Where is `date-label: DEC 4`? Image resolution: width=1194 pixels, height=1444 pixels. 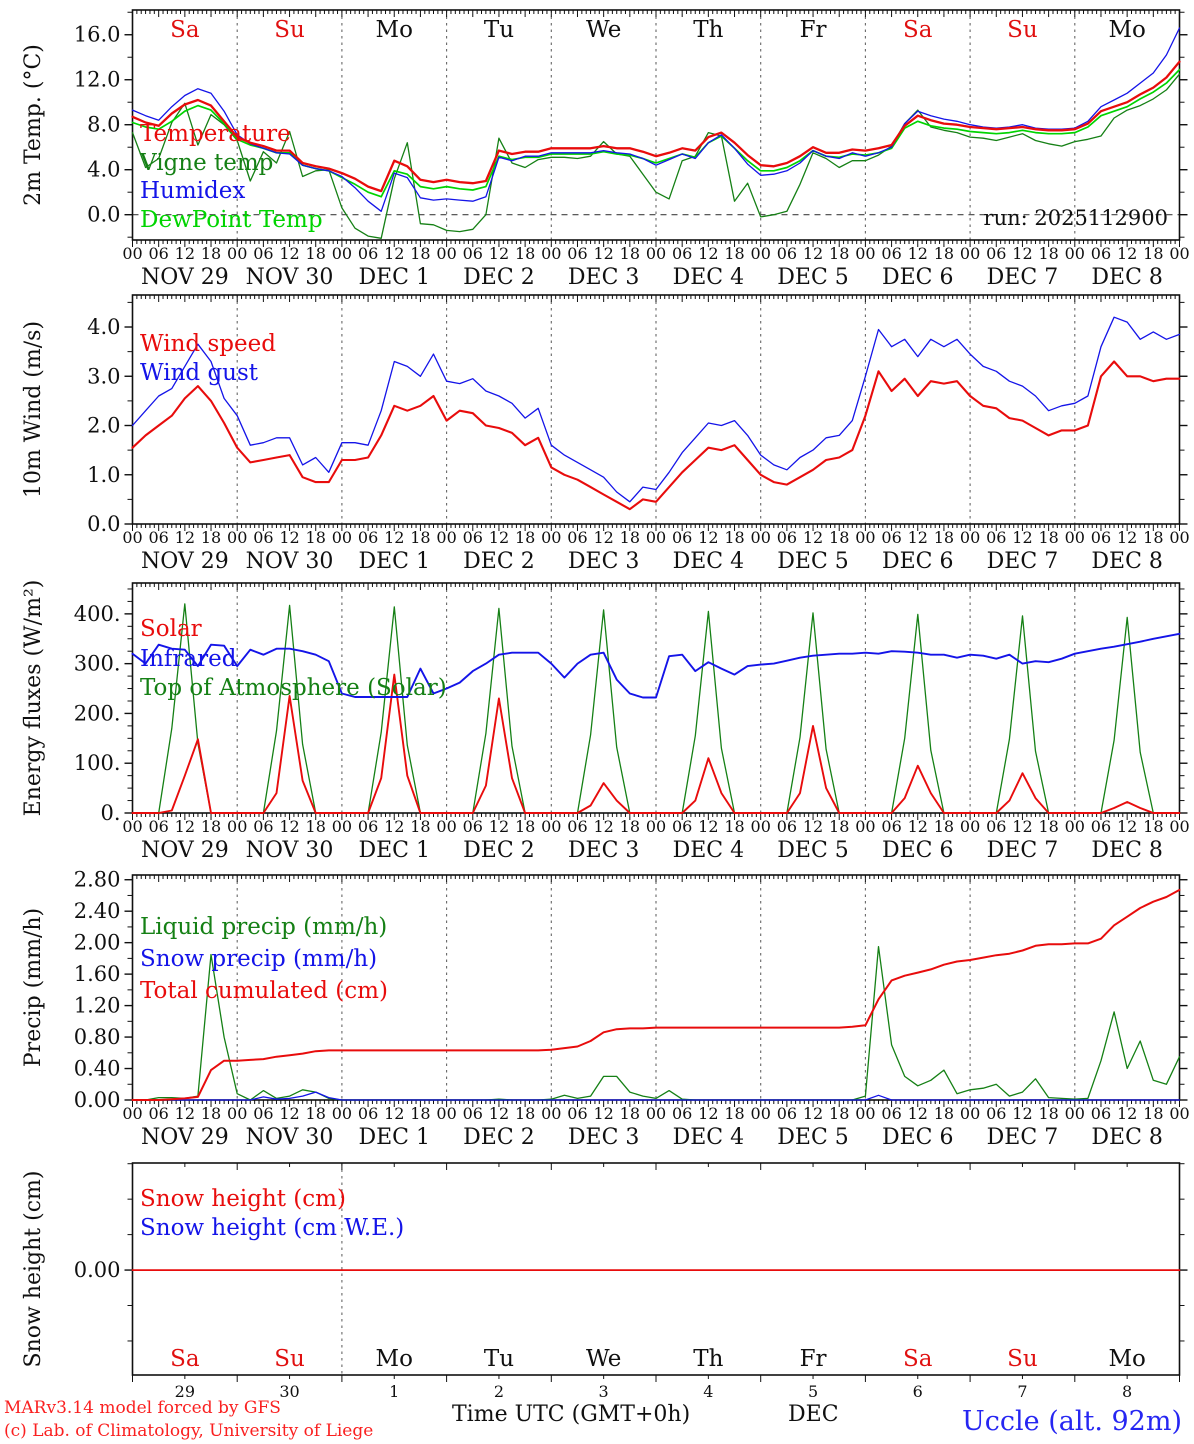 date-label: DEC 4 is located at coordinates (709, 850).